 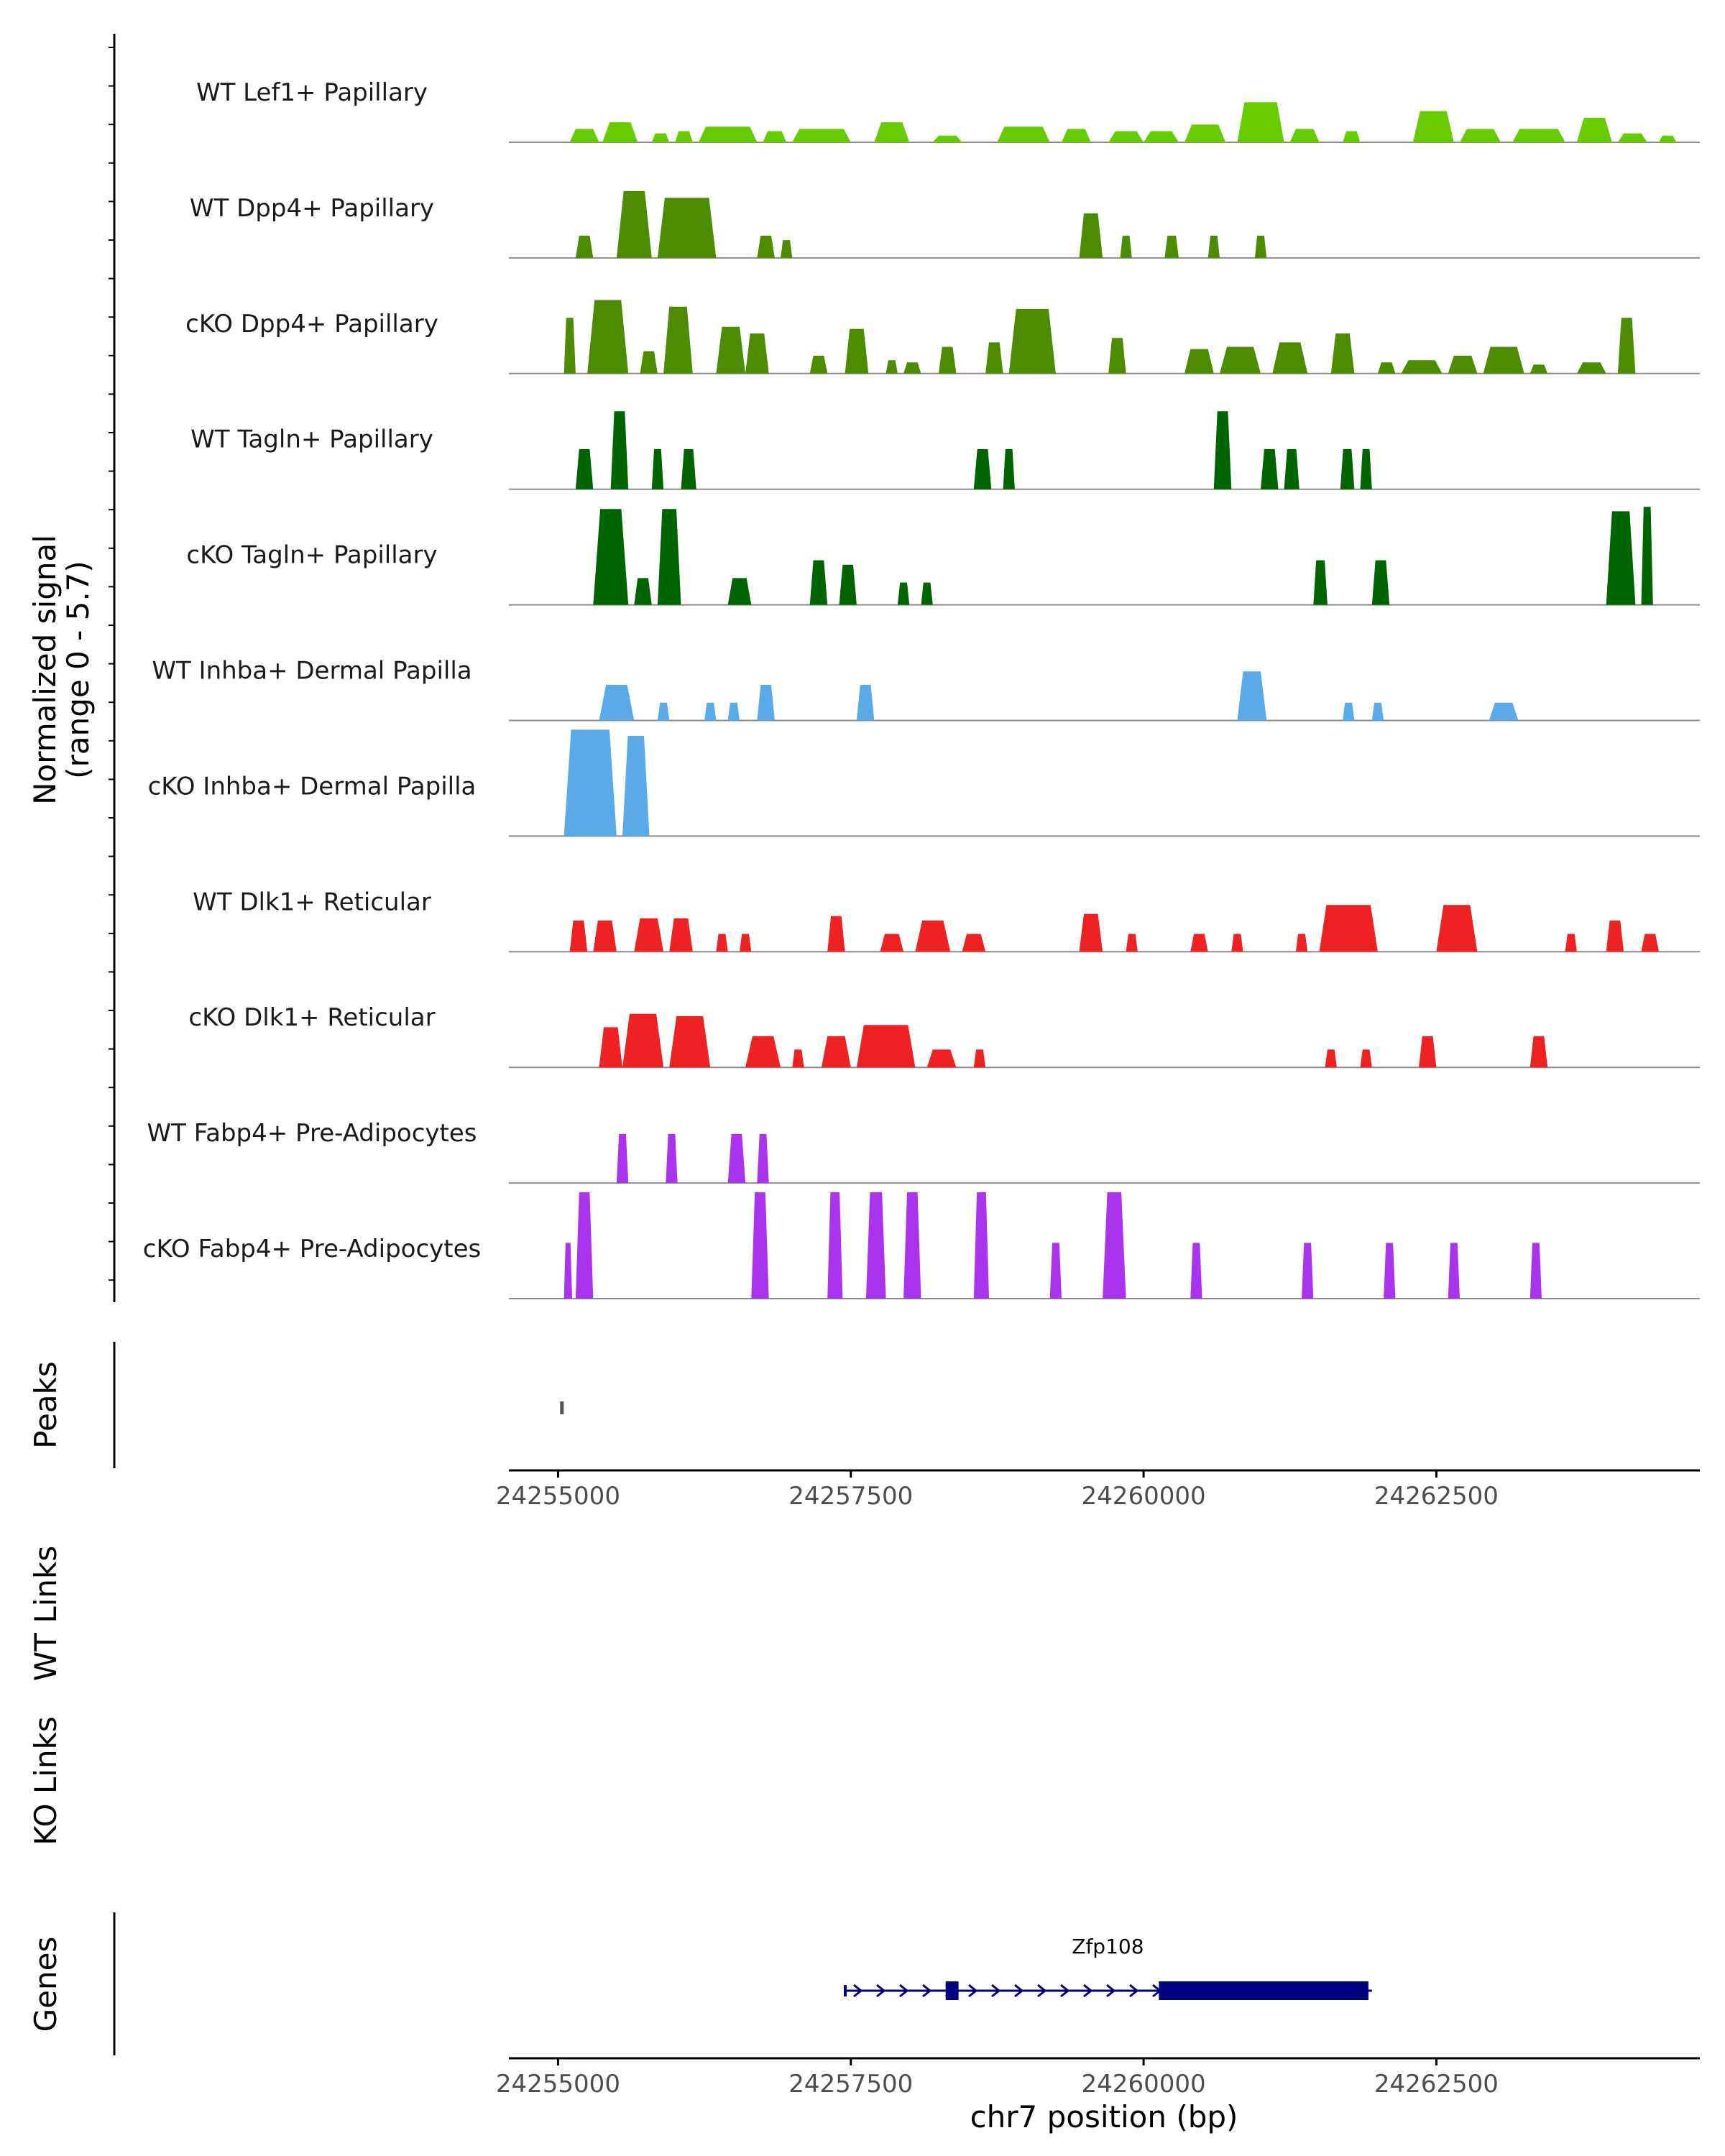 I want to click on track-4: cKO Tagln+ Papillary, so click(x=943, y=556).